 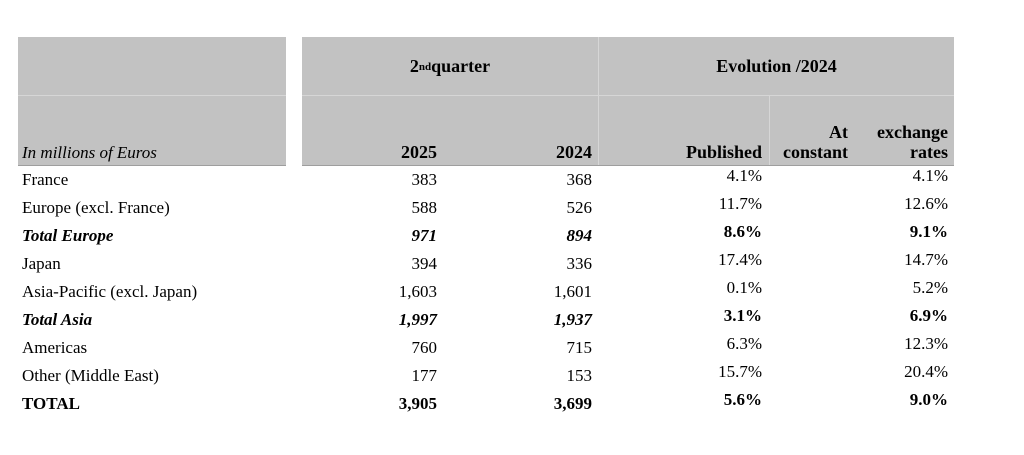 What do you see at coordinates (930, 287) in the screenshot?
I see `value-constant: 5.2%` at bounding box center [930, 287].